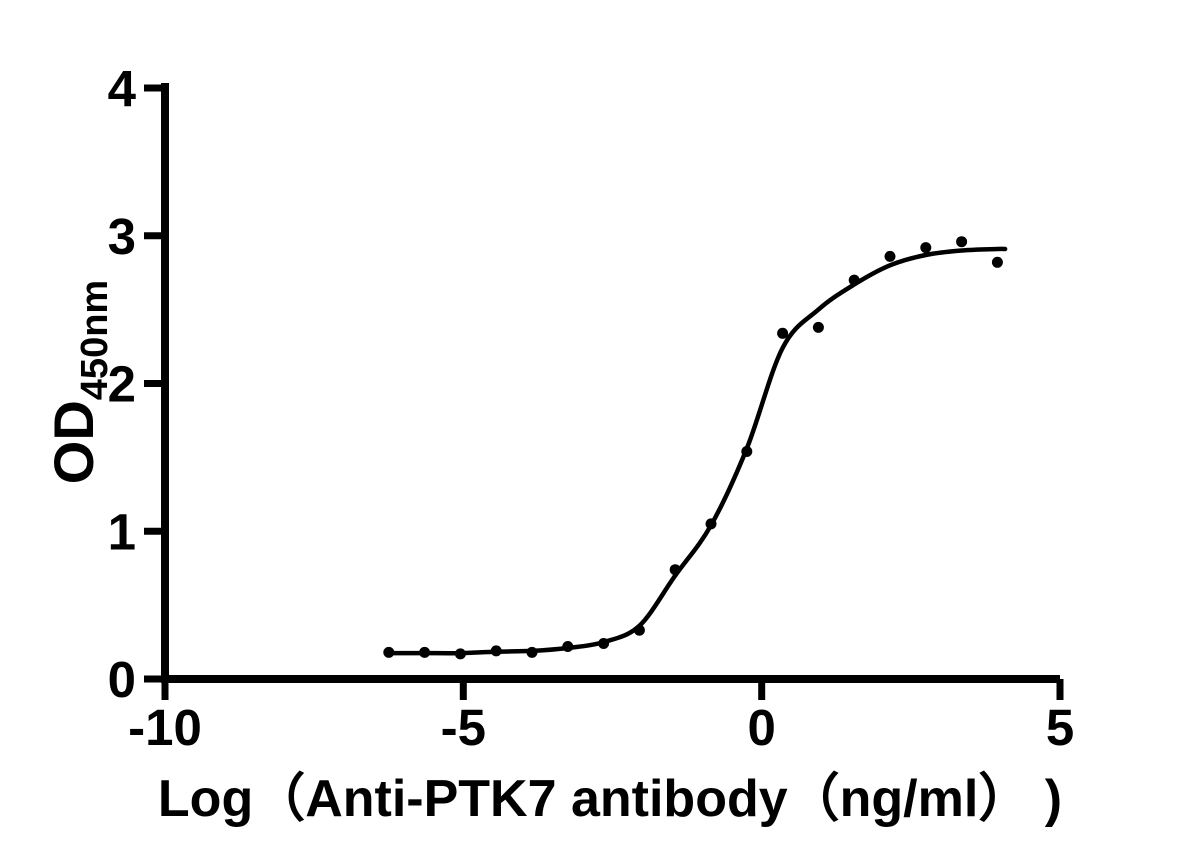 The width and height of the screenshot is (1195, 863). Describe the element at coordinates (95, 340) in the screenshot. I see `y-axis-title-subscript: 450nm` at that location.